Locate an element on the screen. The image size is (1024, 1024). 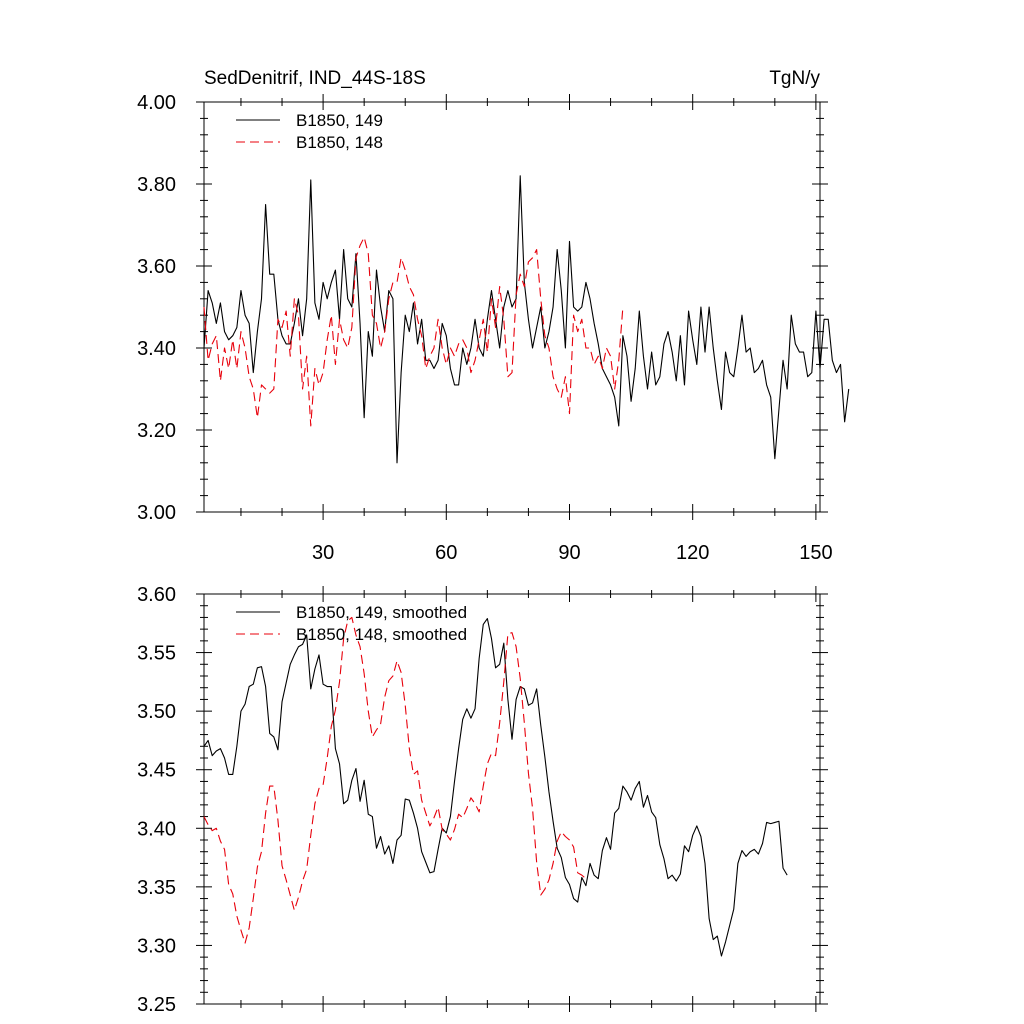
units-label: TgN/y is located at coordinates (794, 78).